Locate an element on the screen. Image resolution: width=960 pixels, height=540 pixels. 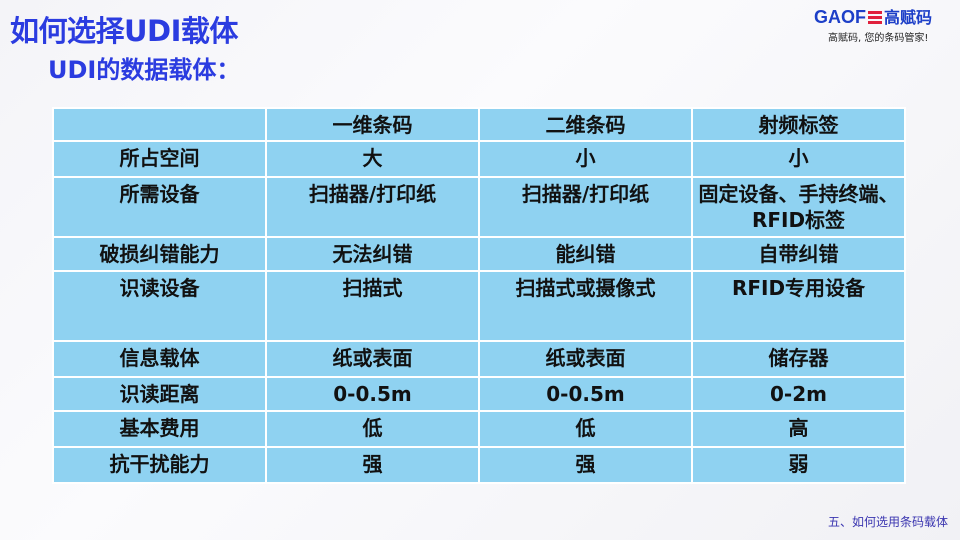
brand-logo: GAOF 高赋码 高赋码, 您的条码管家! is located at coordinates (884, 24).